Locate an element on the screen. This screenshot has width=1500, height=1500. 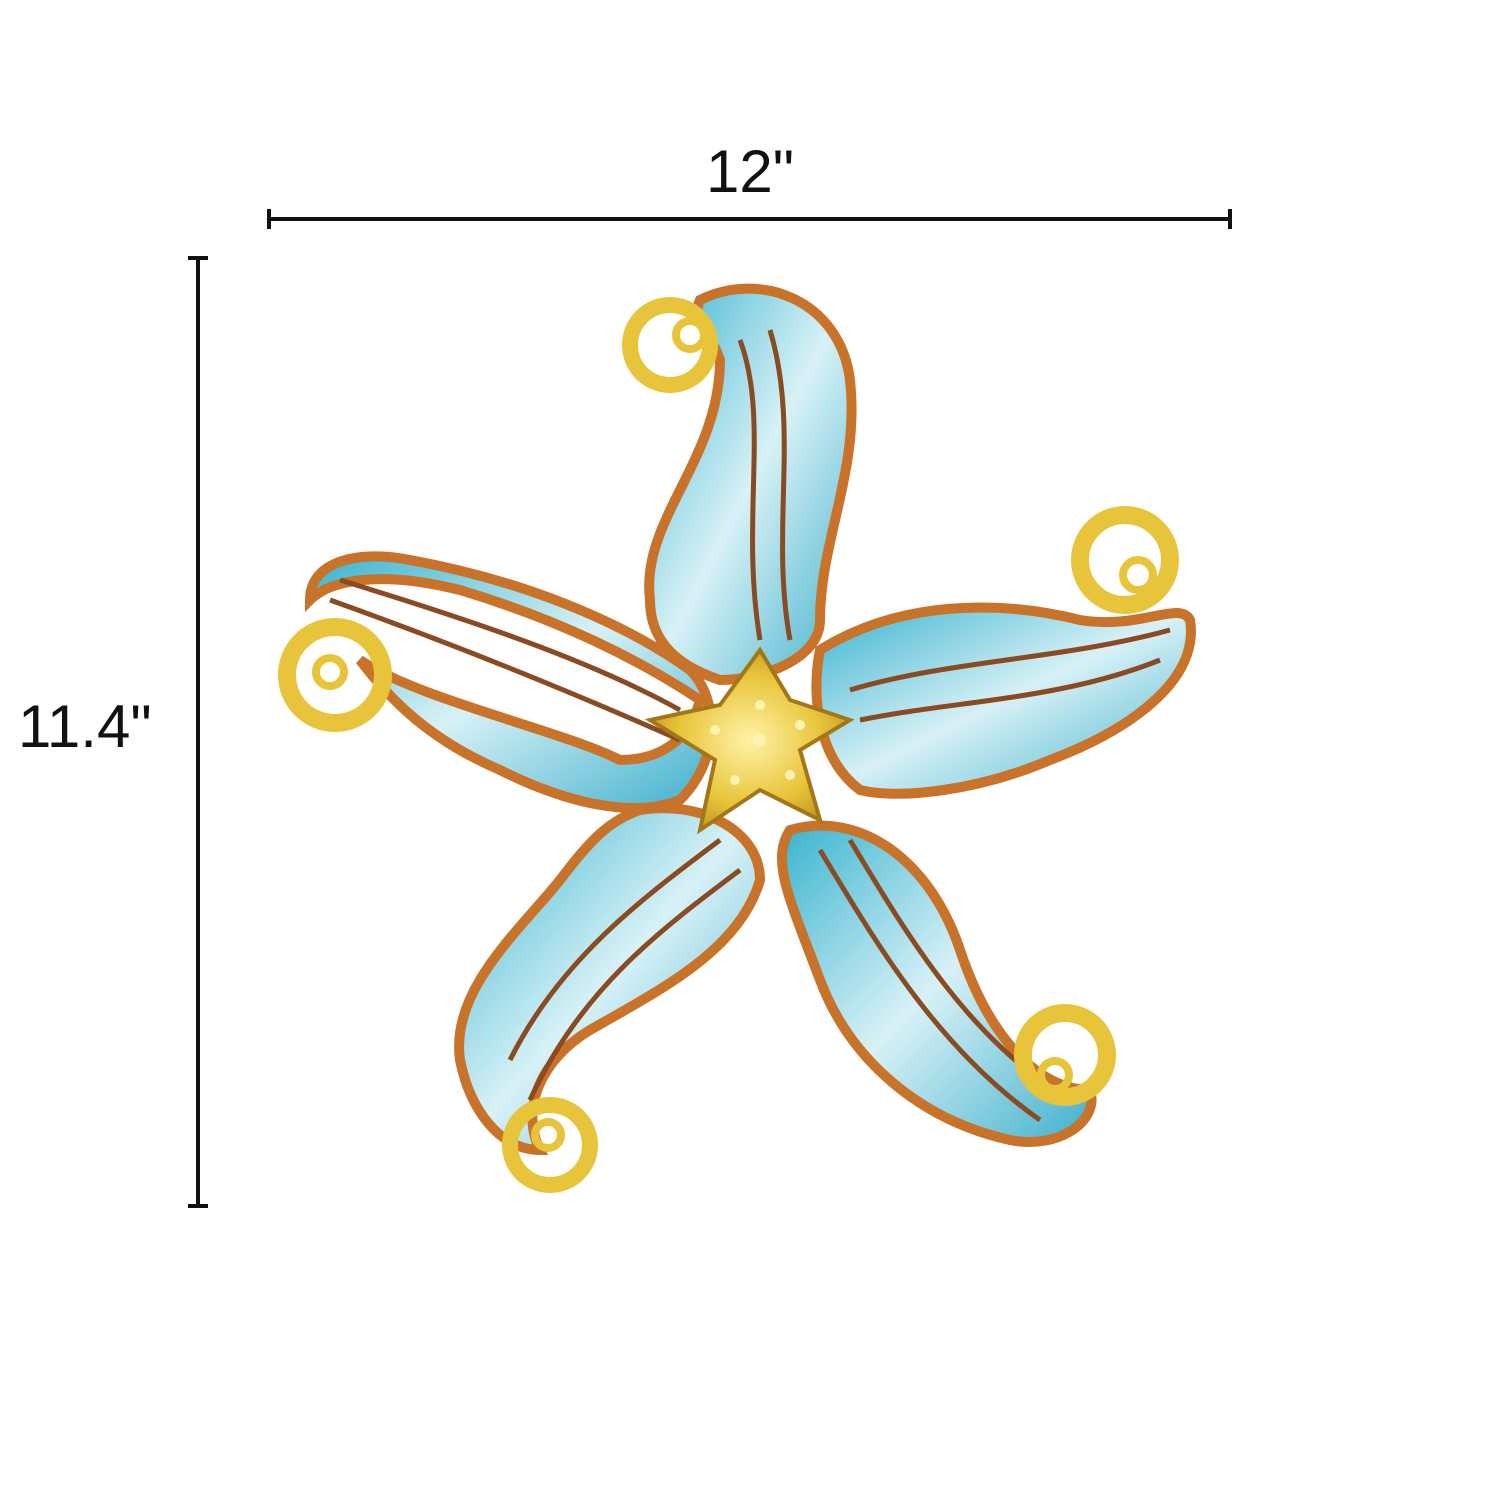
width-dimension-label: 12" is located at coordinates (750, 171).